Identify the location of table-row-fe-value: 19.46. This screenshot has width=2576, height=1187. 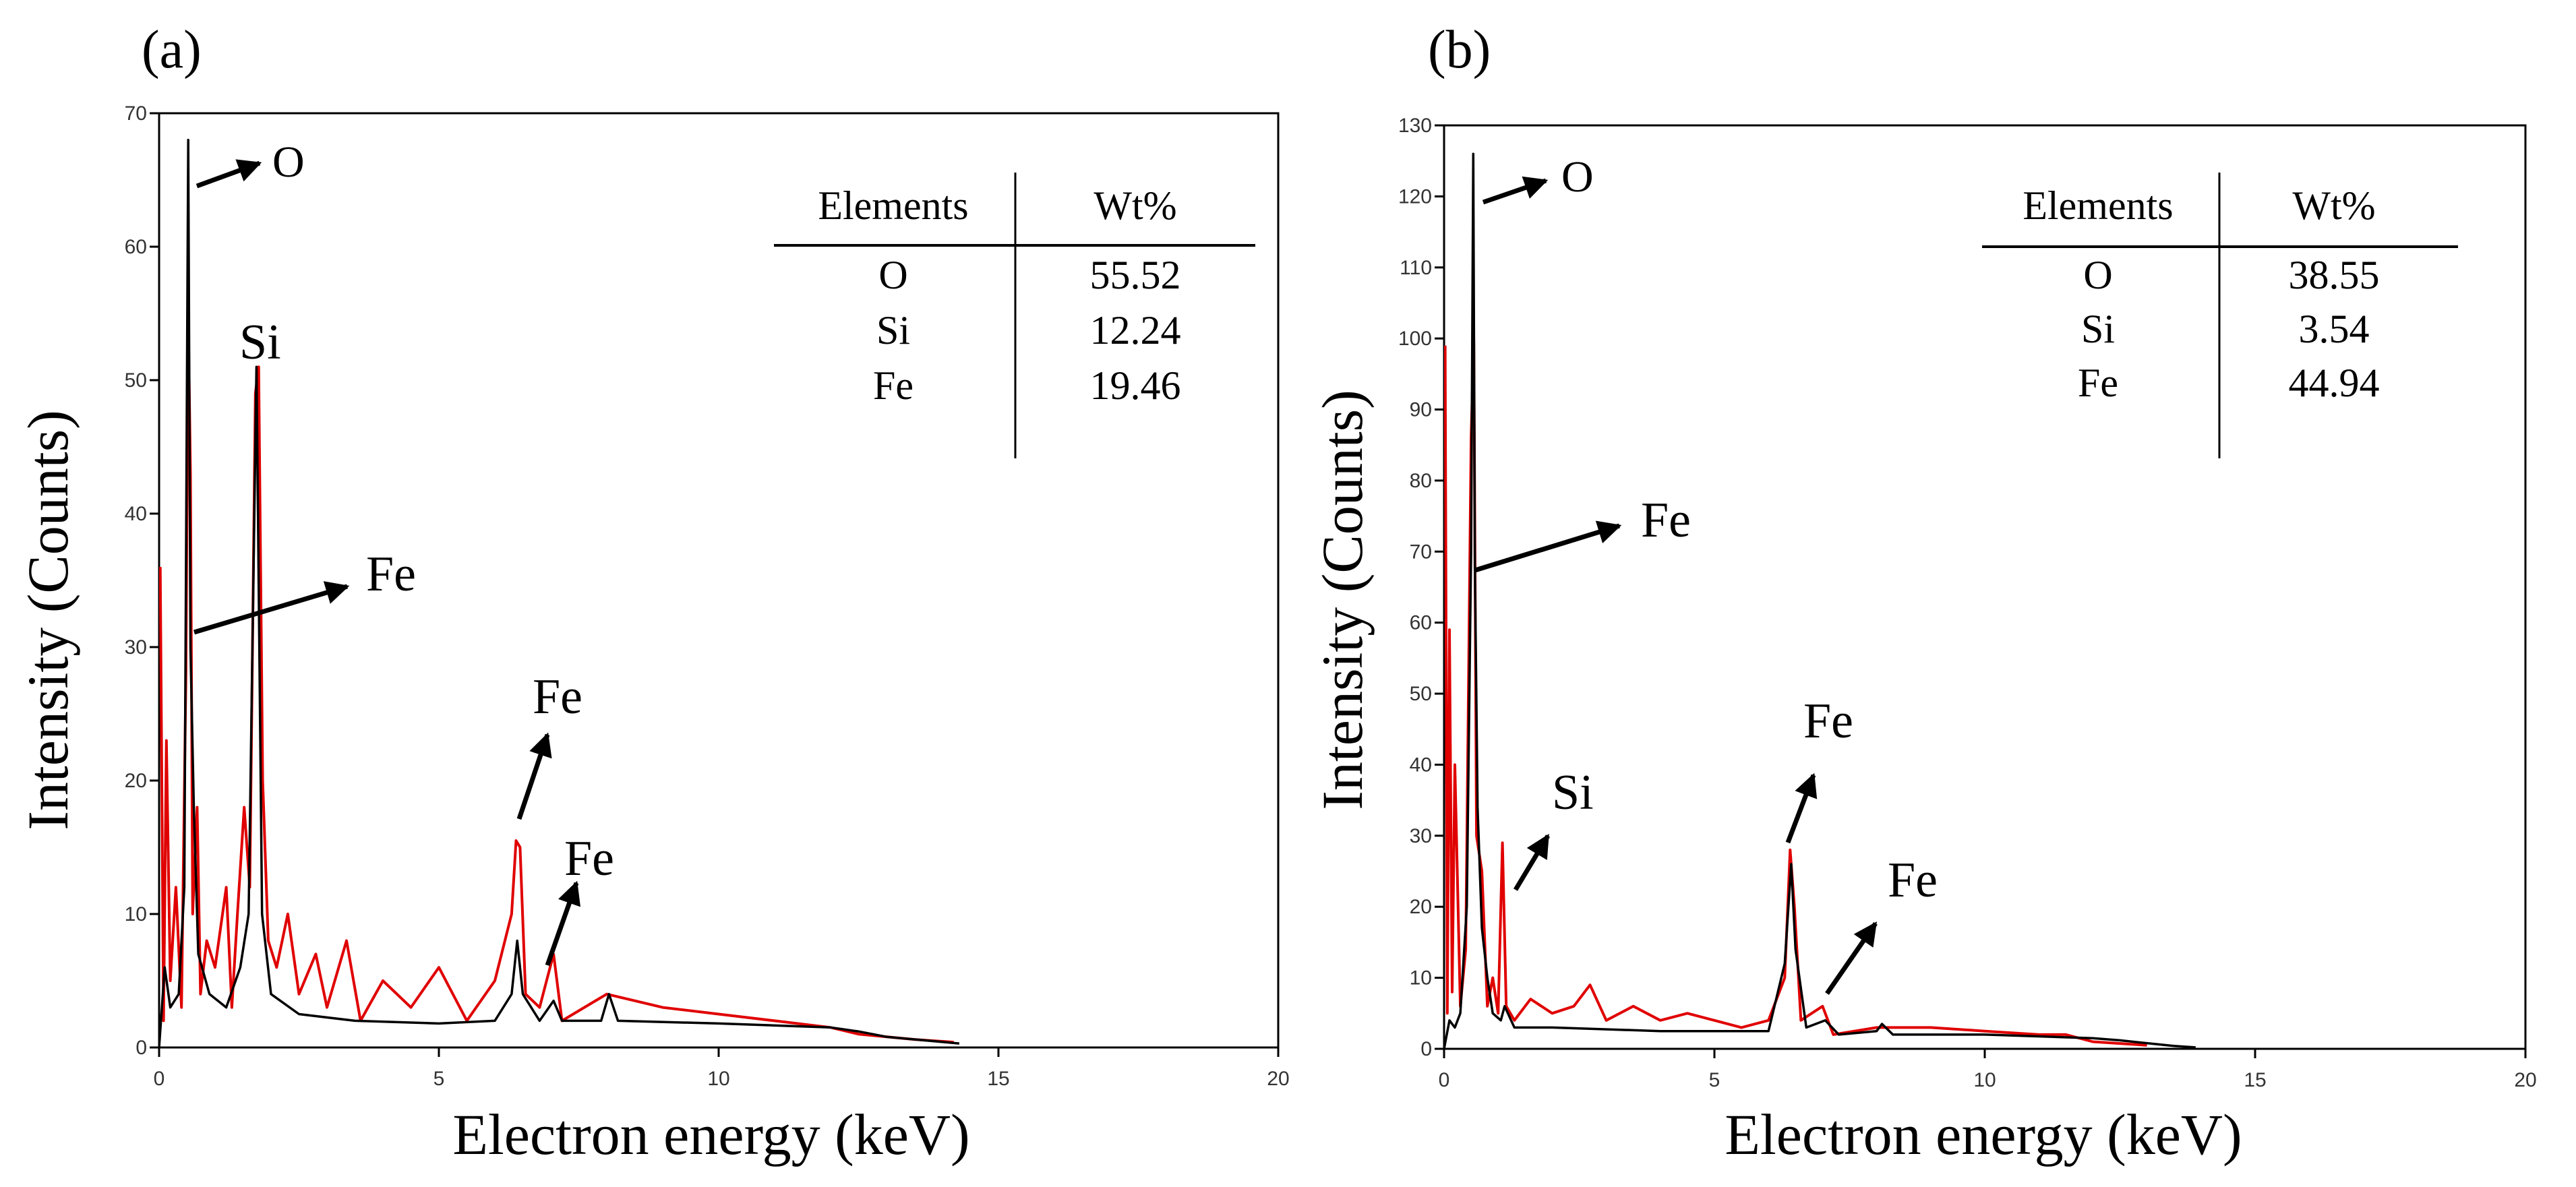
(1135, 385).